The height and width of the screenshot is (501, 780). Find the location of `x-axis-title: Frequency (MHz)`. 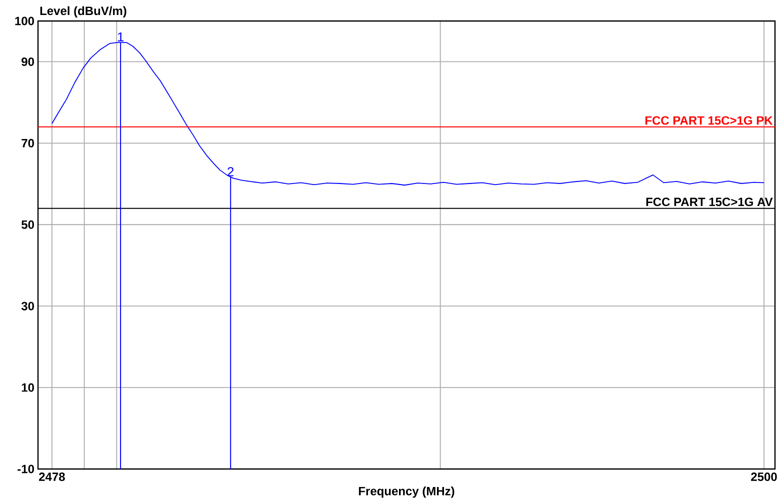

x-axis-title: Frequency (MHz) is located at coordinates (406, 492).